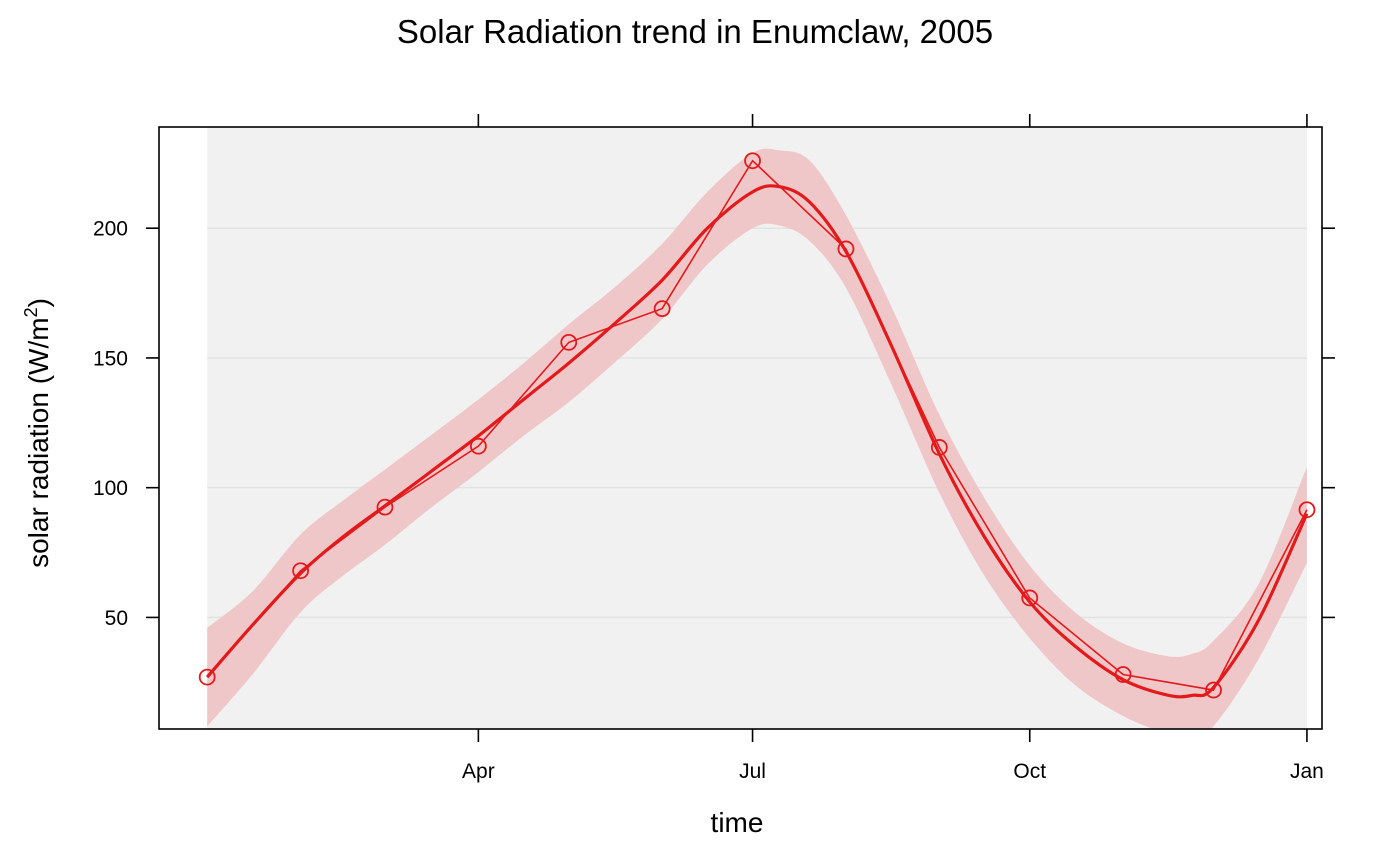 The width and height of the screenshot is (1400, 865). I want to click on x-tick-label: Jan, so click(1307, 771).